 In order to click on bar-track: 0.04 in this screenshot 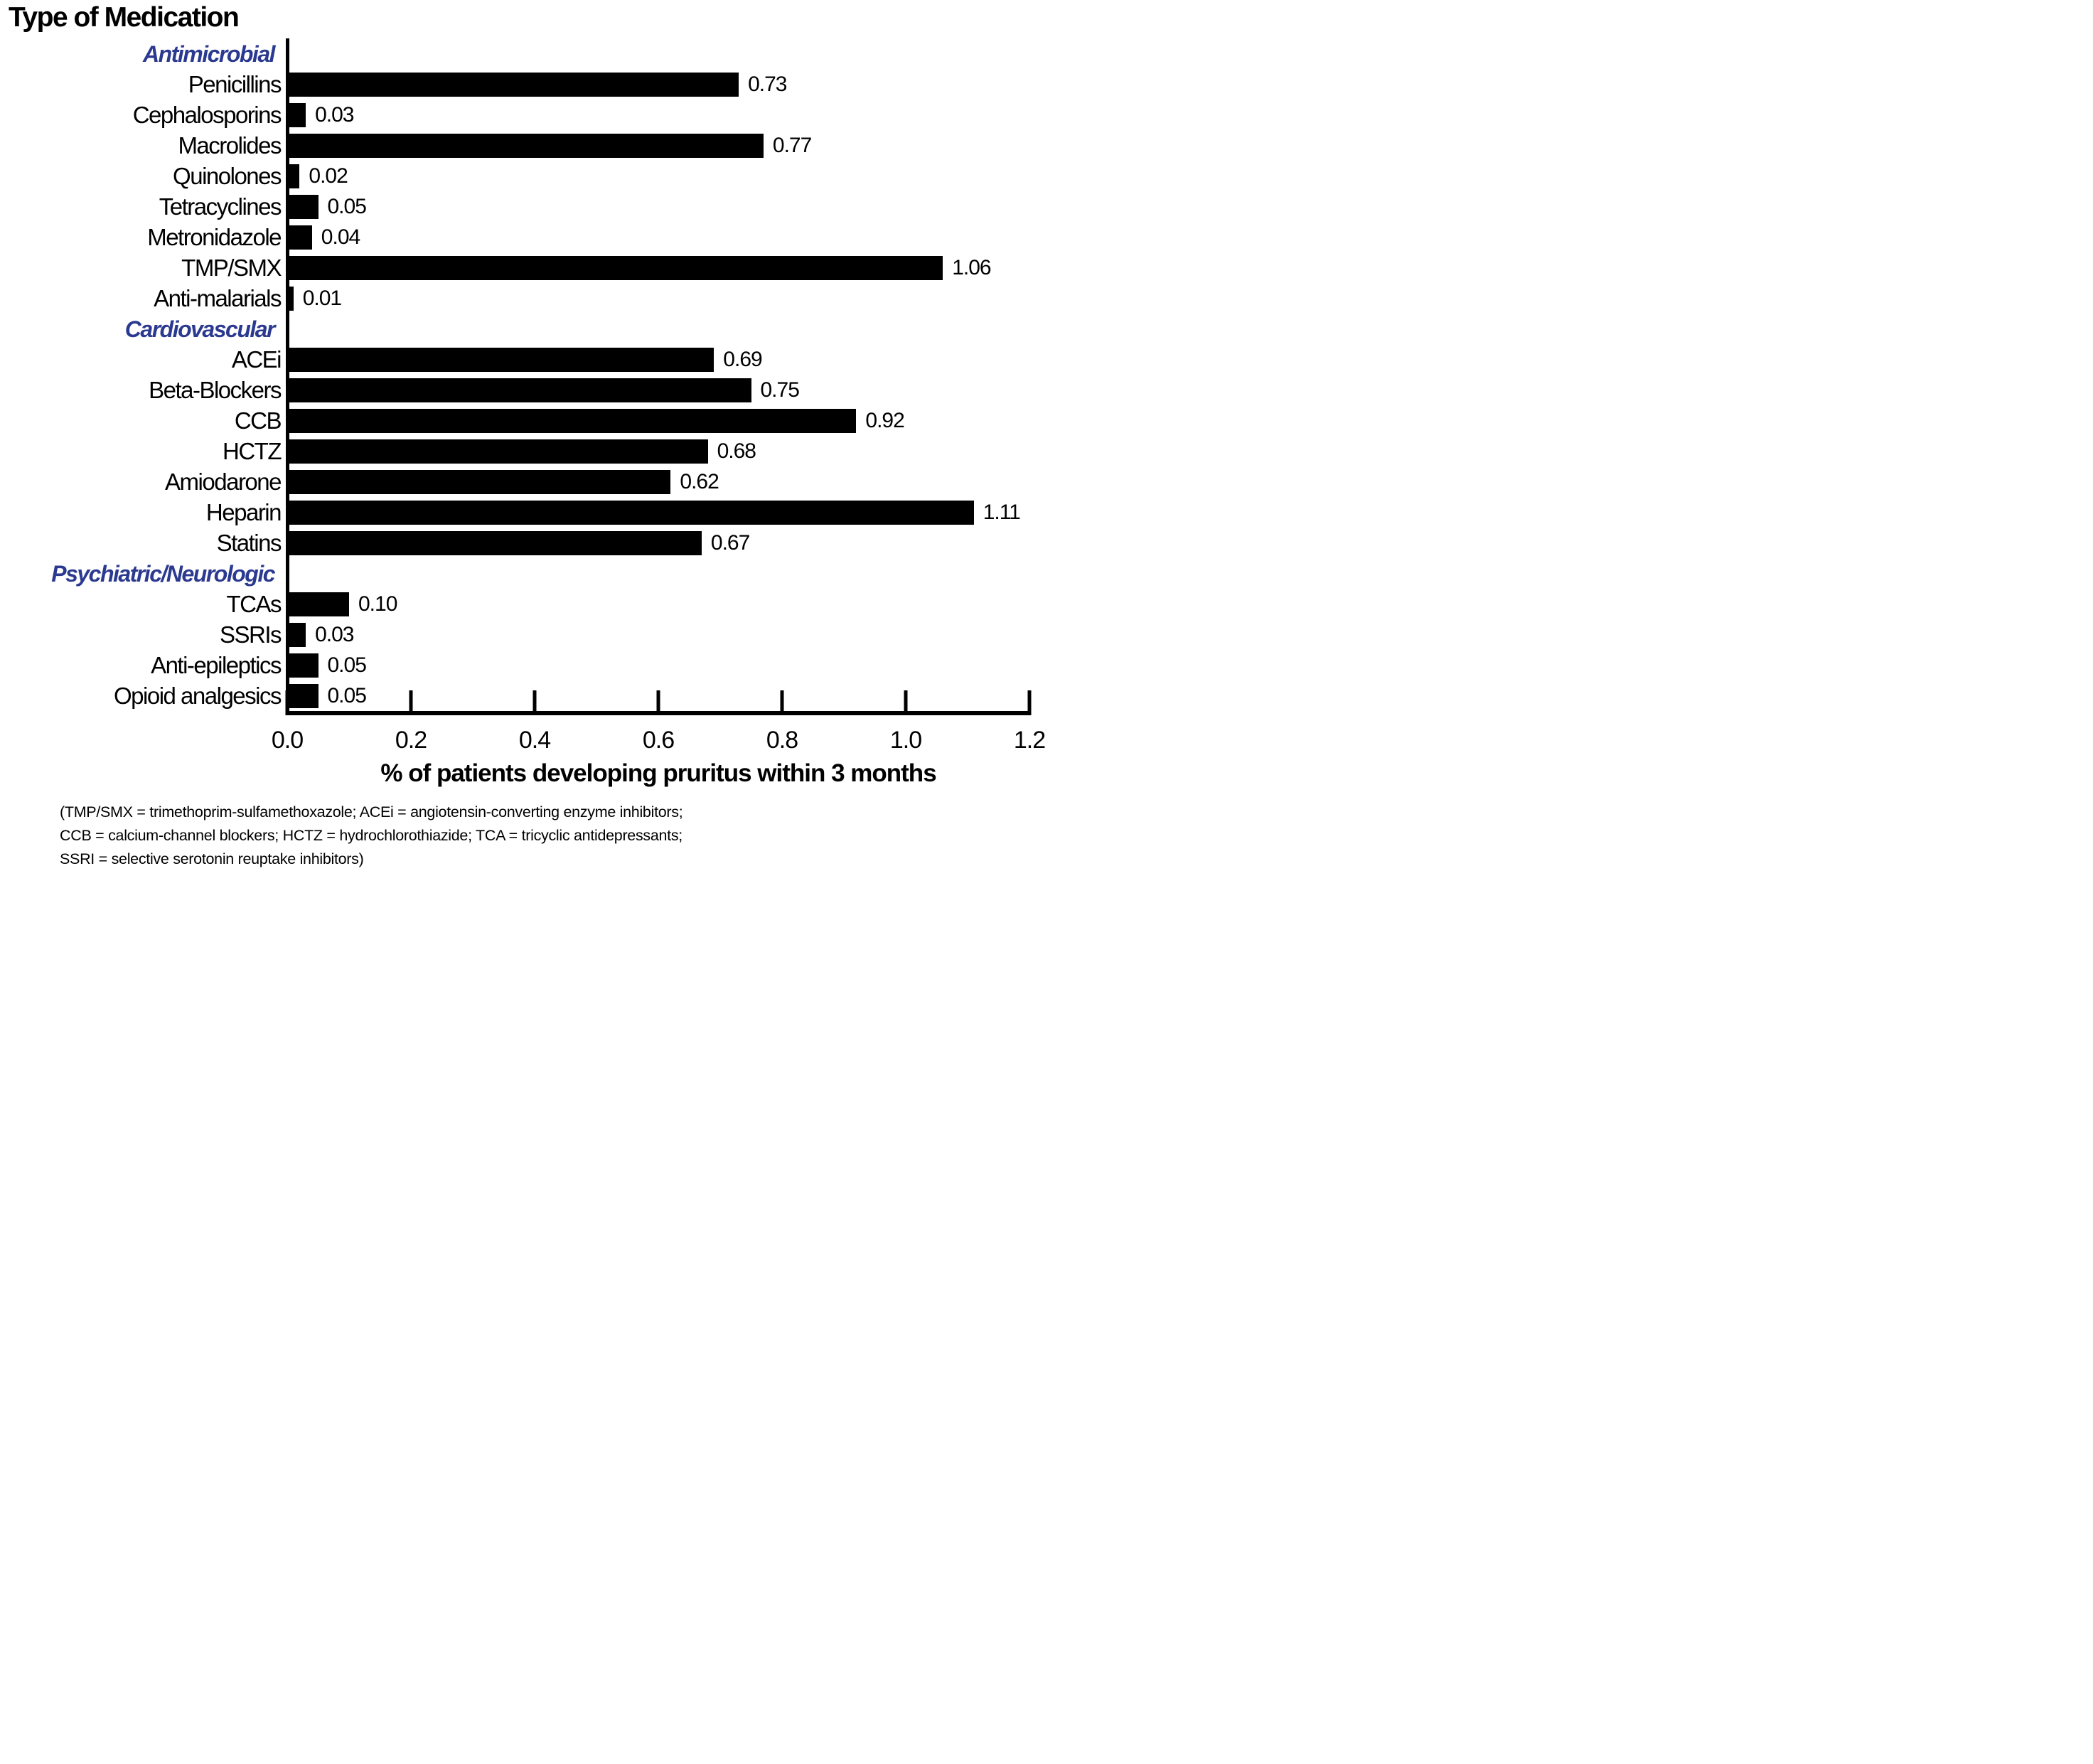, I will do `click(658, 237)`.